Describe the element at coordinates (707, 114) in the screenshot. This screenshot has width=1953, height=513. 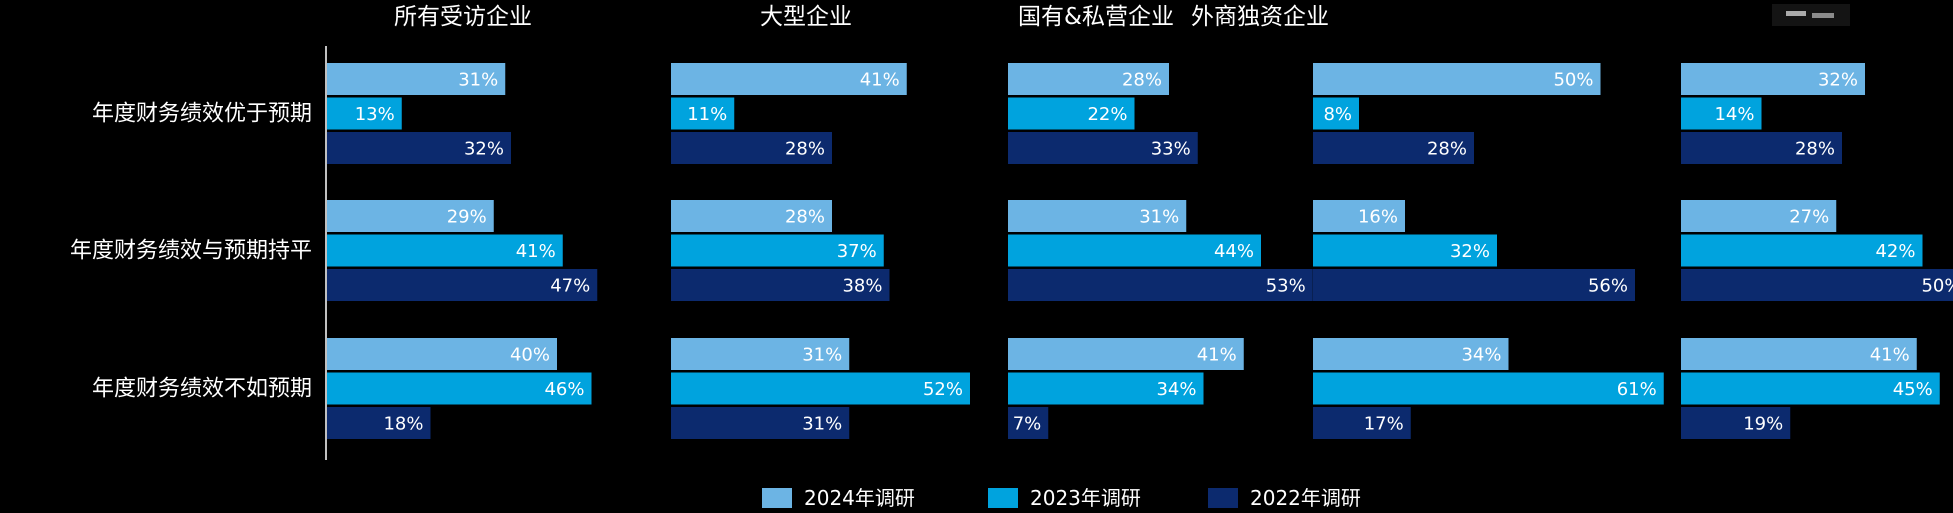
I see `data-label: 11%` at that location.